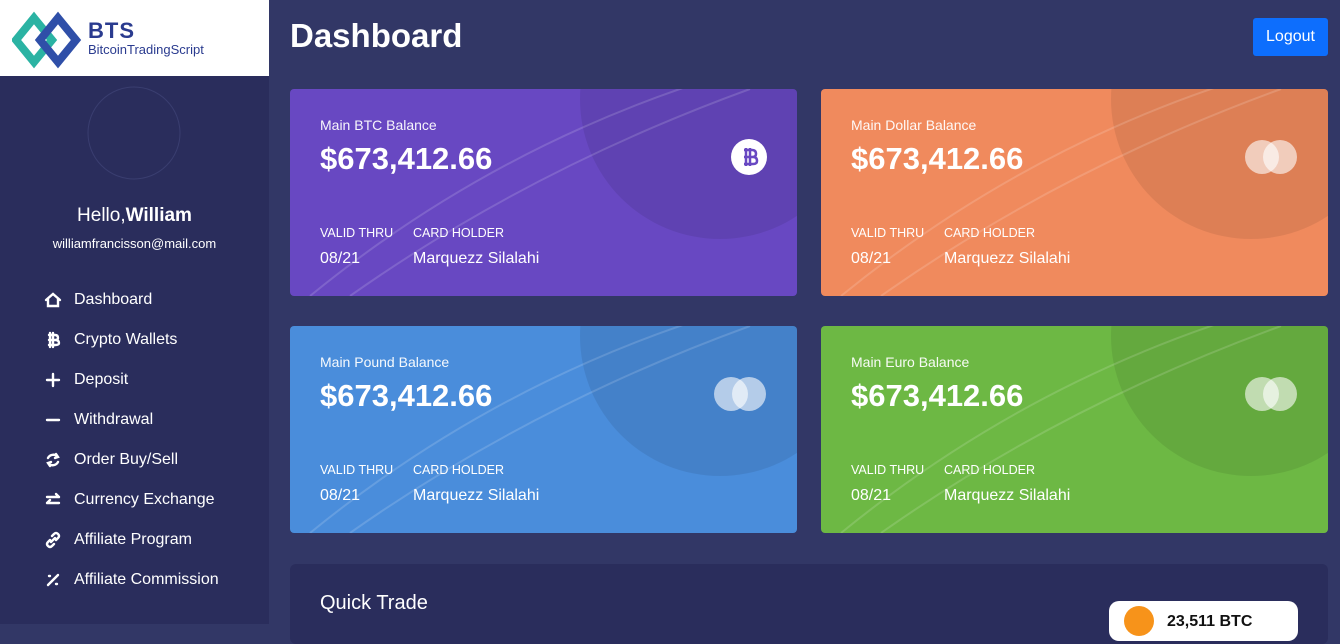 Image resolution: width=1340 pixels, height=644 pixels. I want to click on card-label: Main Dollar Balance, so click(914, 125).